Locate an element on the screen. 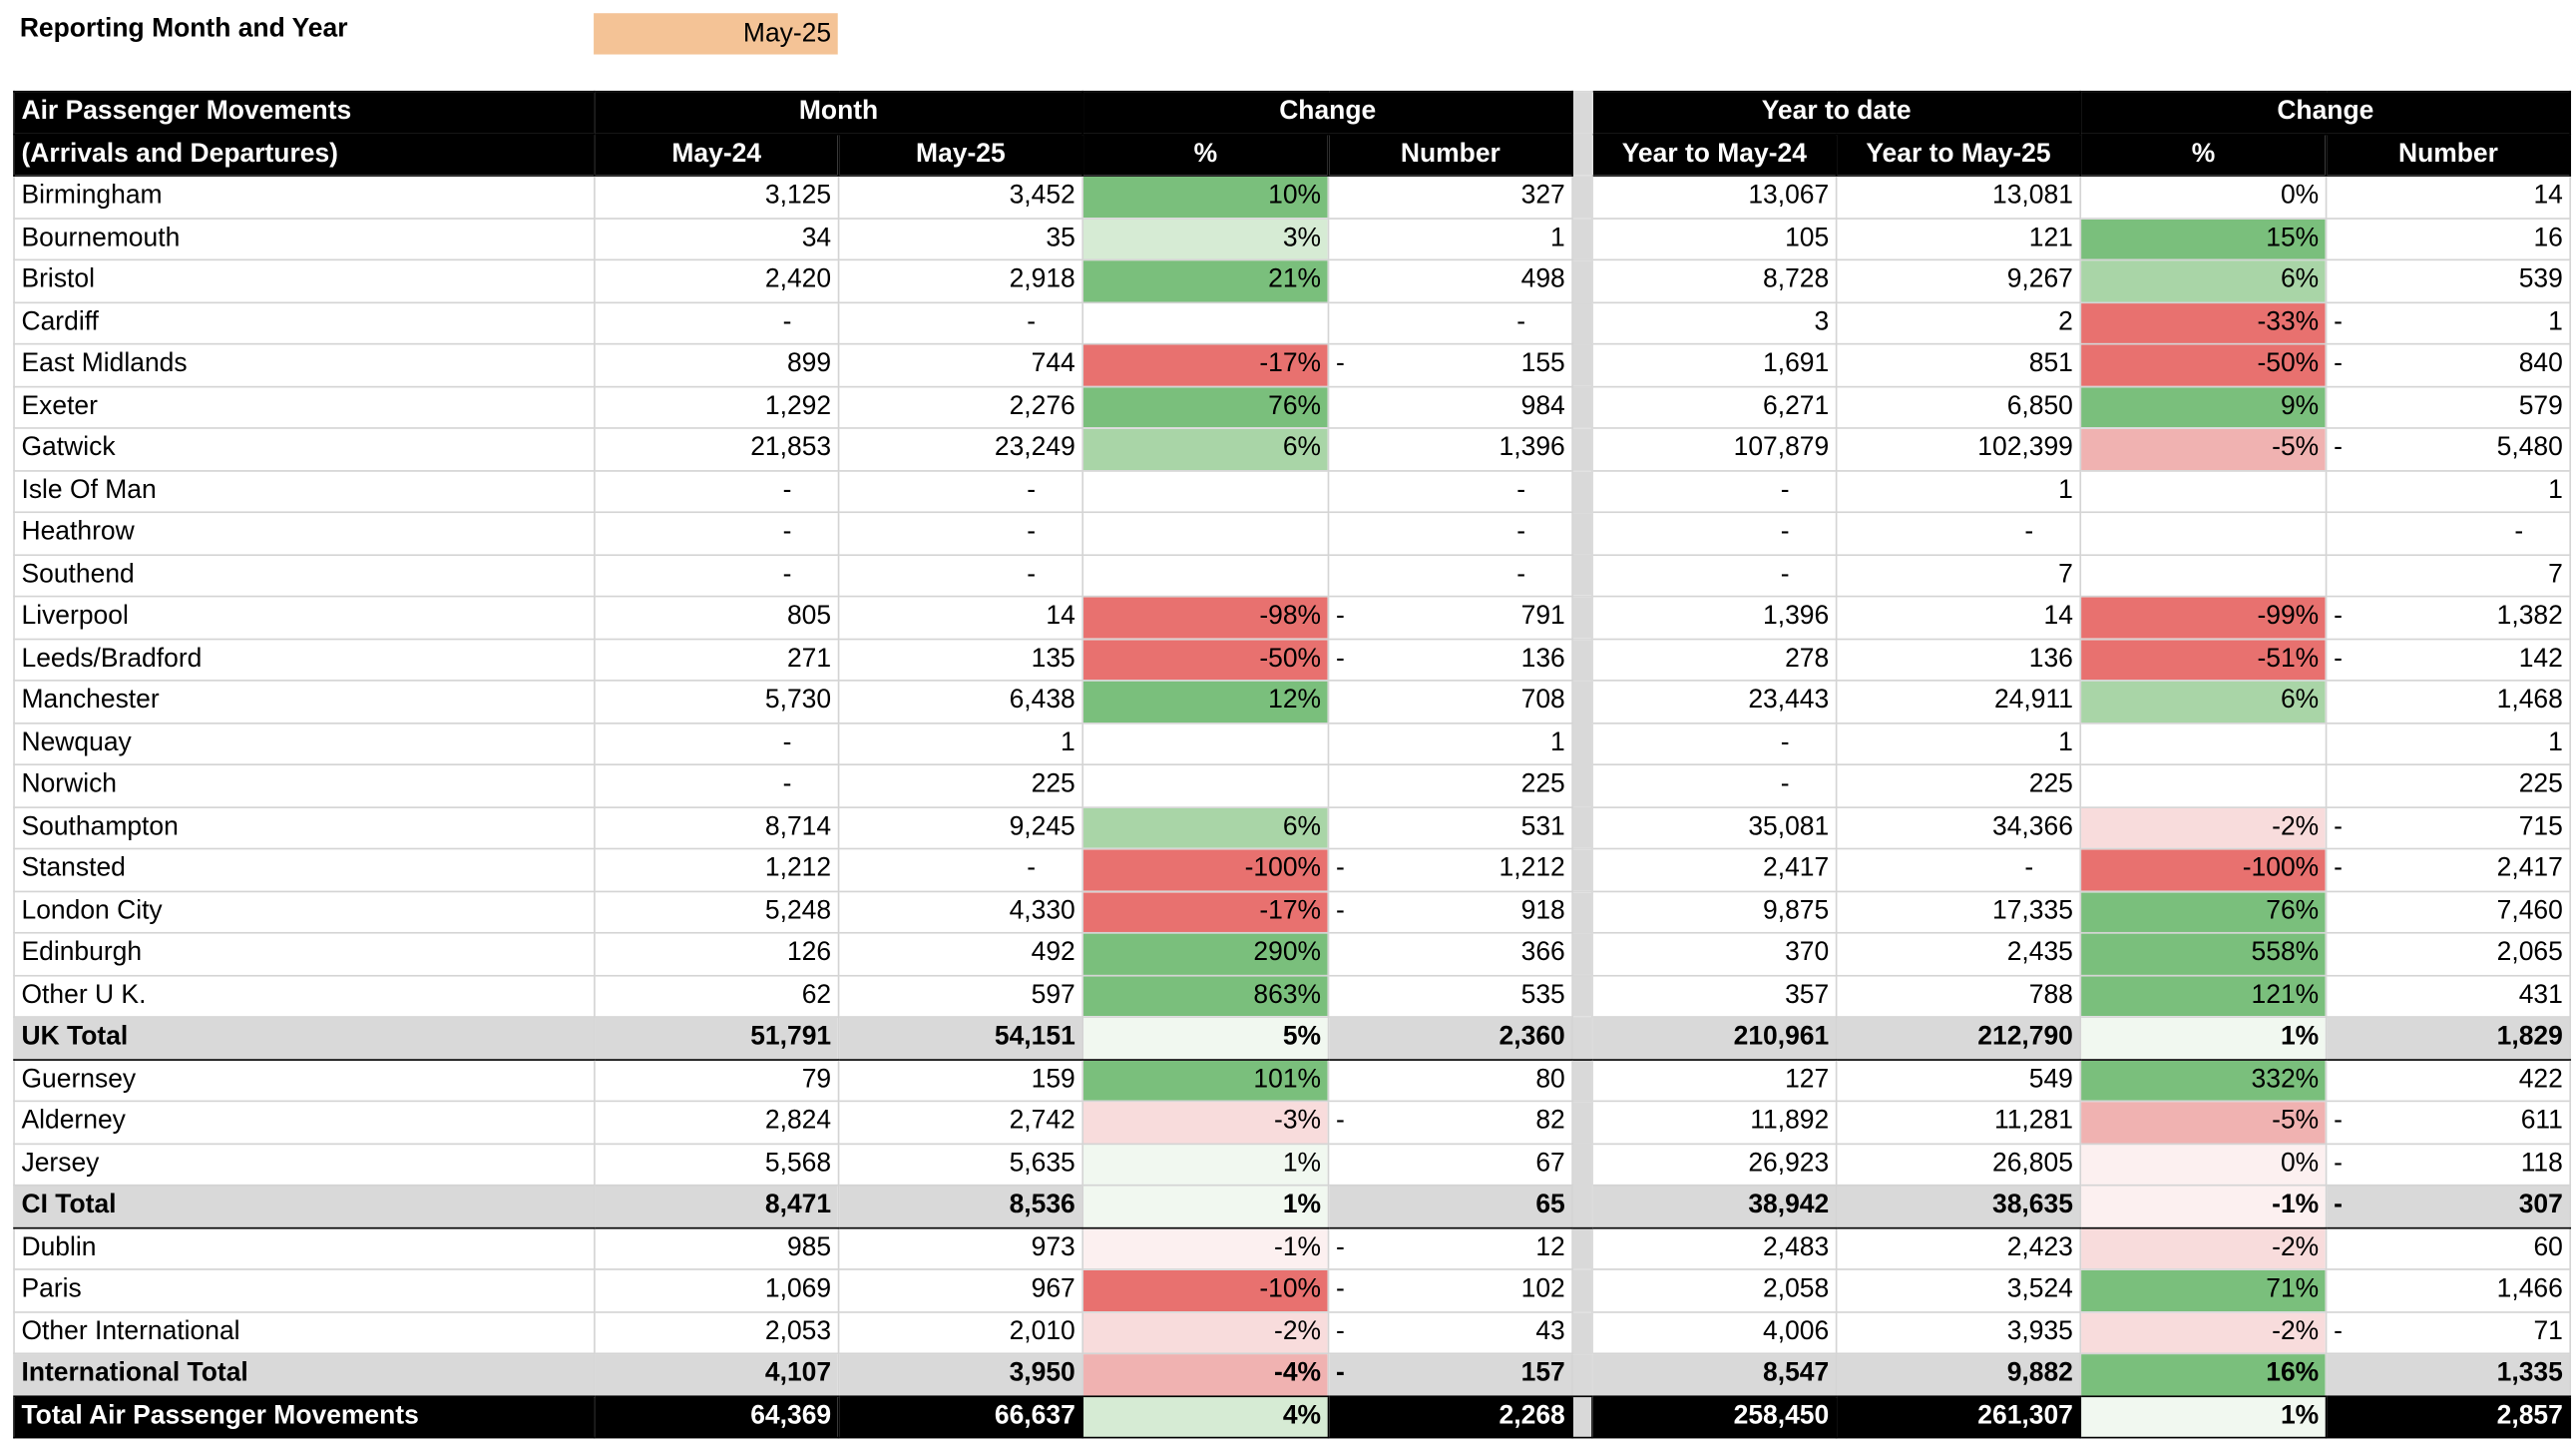  number-cell: - 82 is located at coordinates (1450, 1123).